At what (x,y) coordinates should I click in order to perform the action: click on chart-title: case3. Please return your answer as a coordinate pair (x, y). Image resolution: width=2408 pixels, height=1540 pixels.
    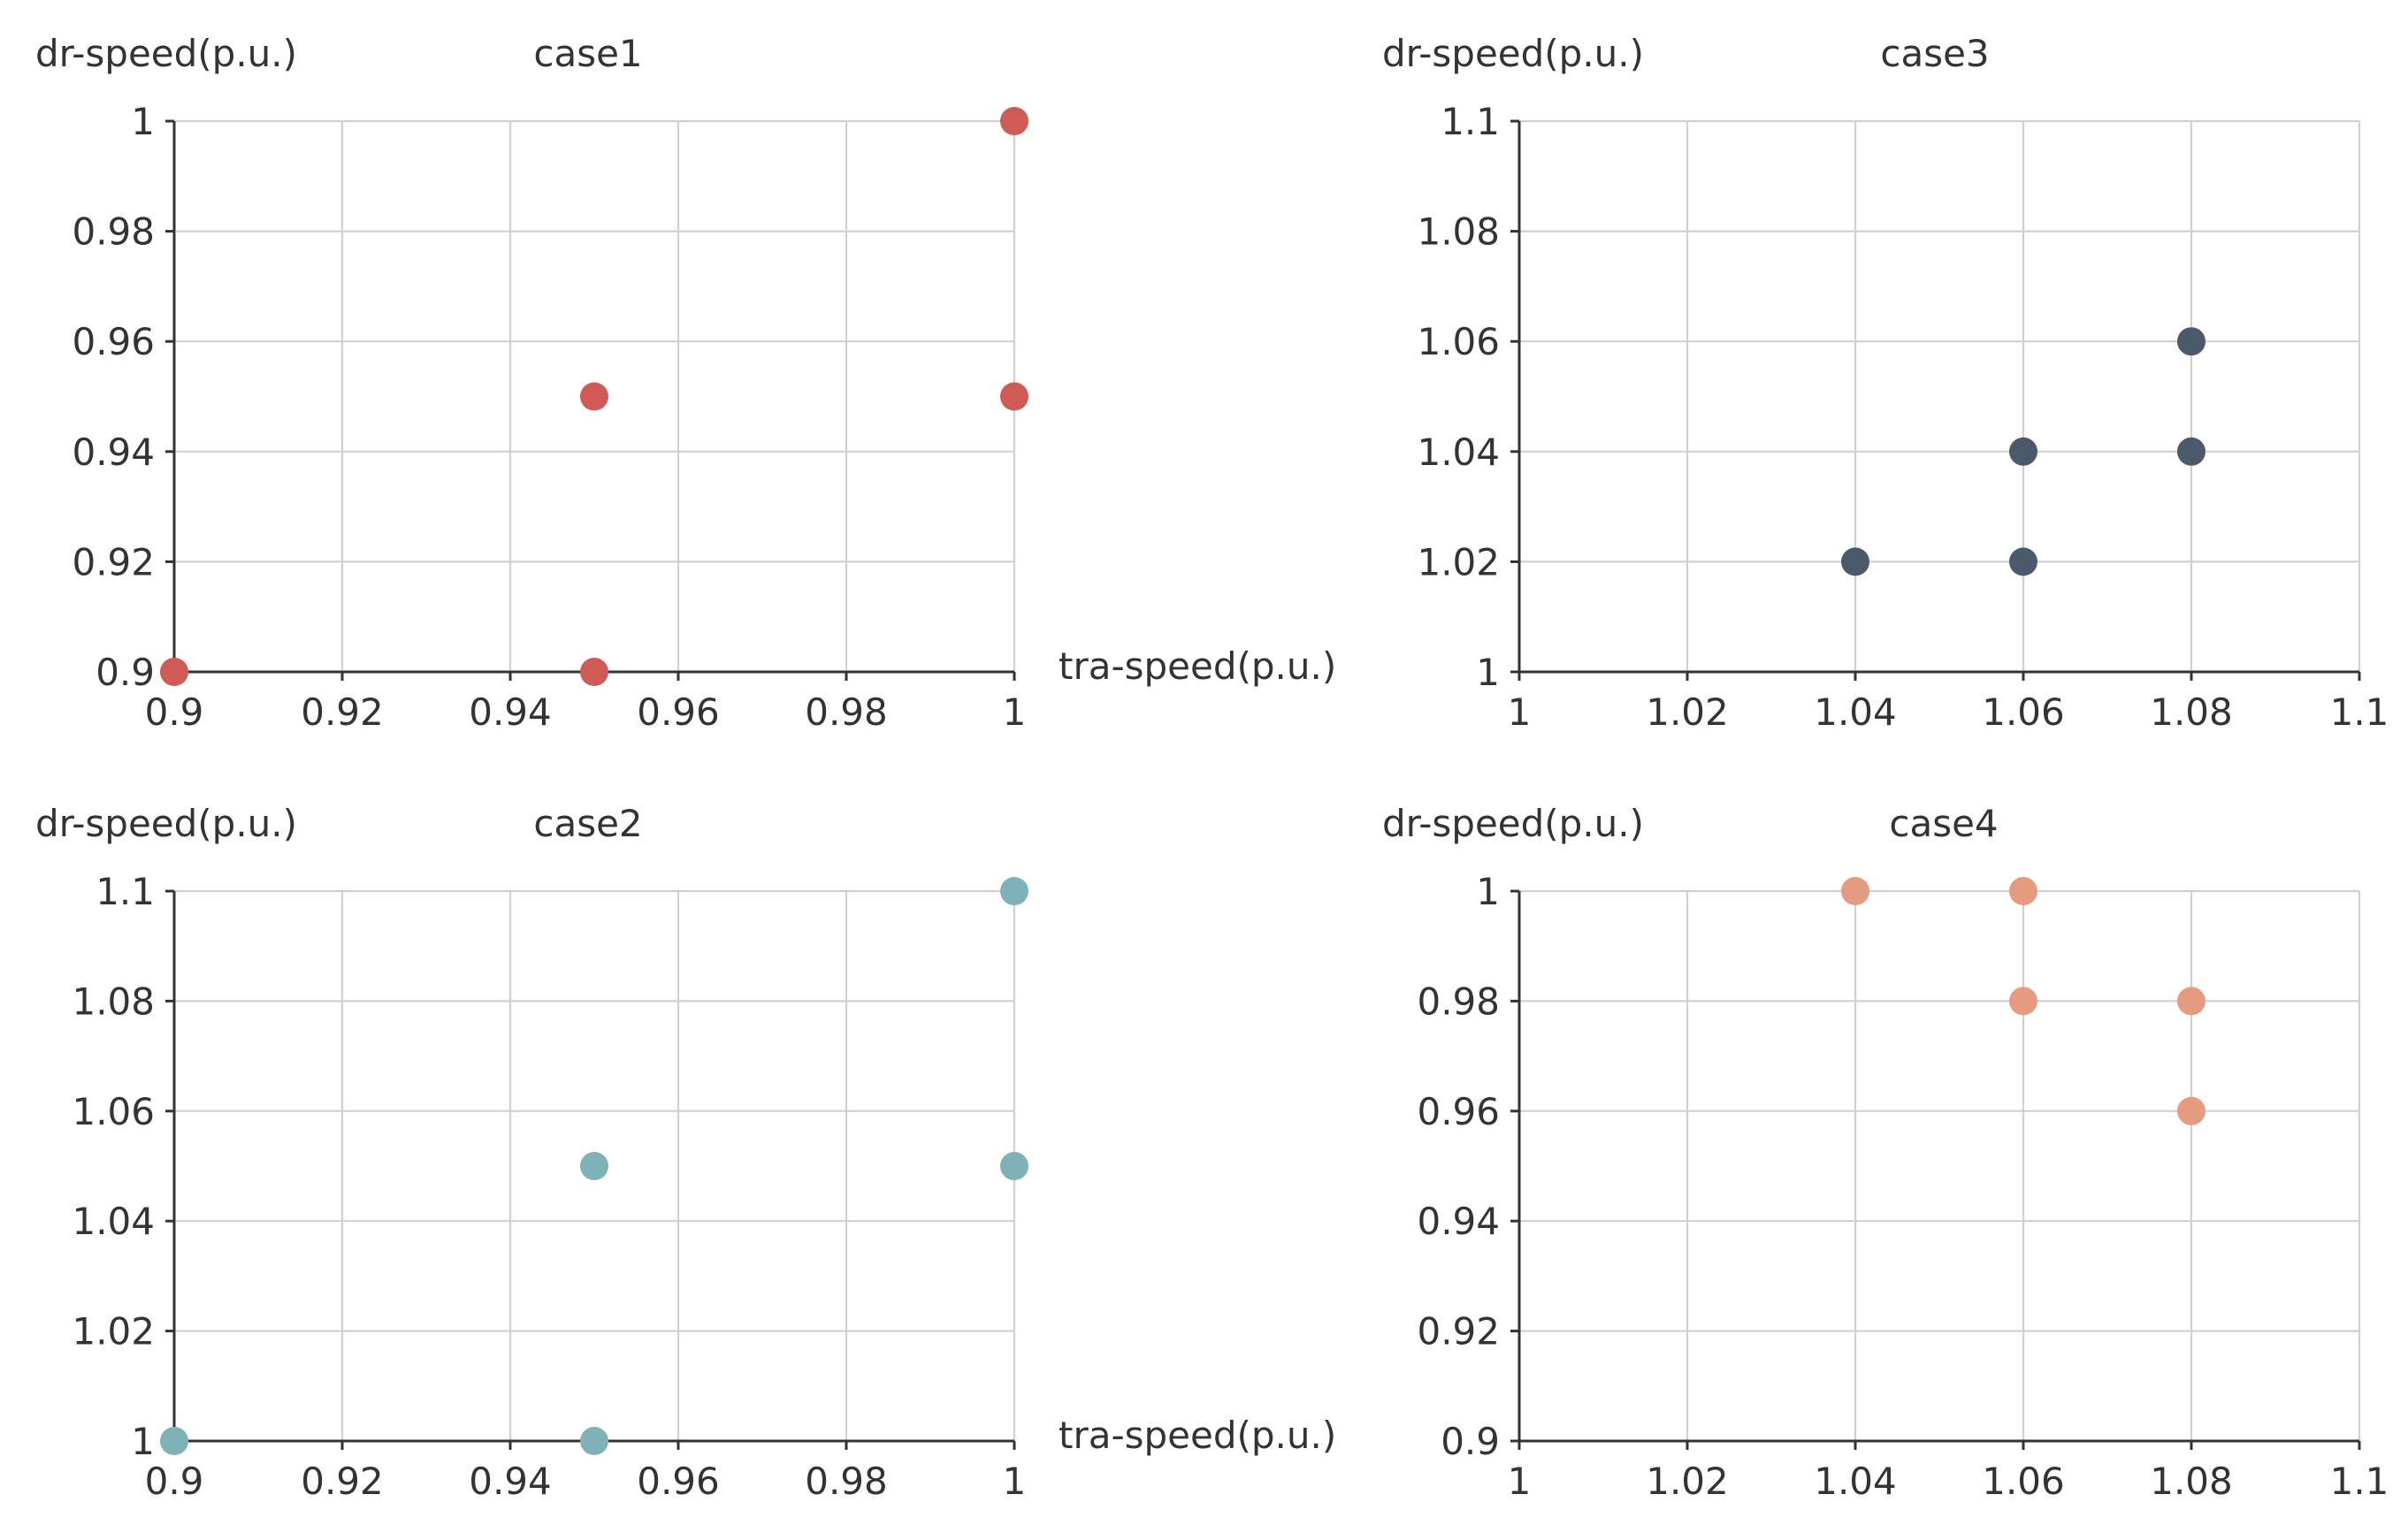
    Looking at the image, I should click on (1934, 54).